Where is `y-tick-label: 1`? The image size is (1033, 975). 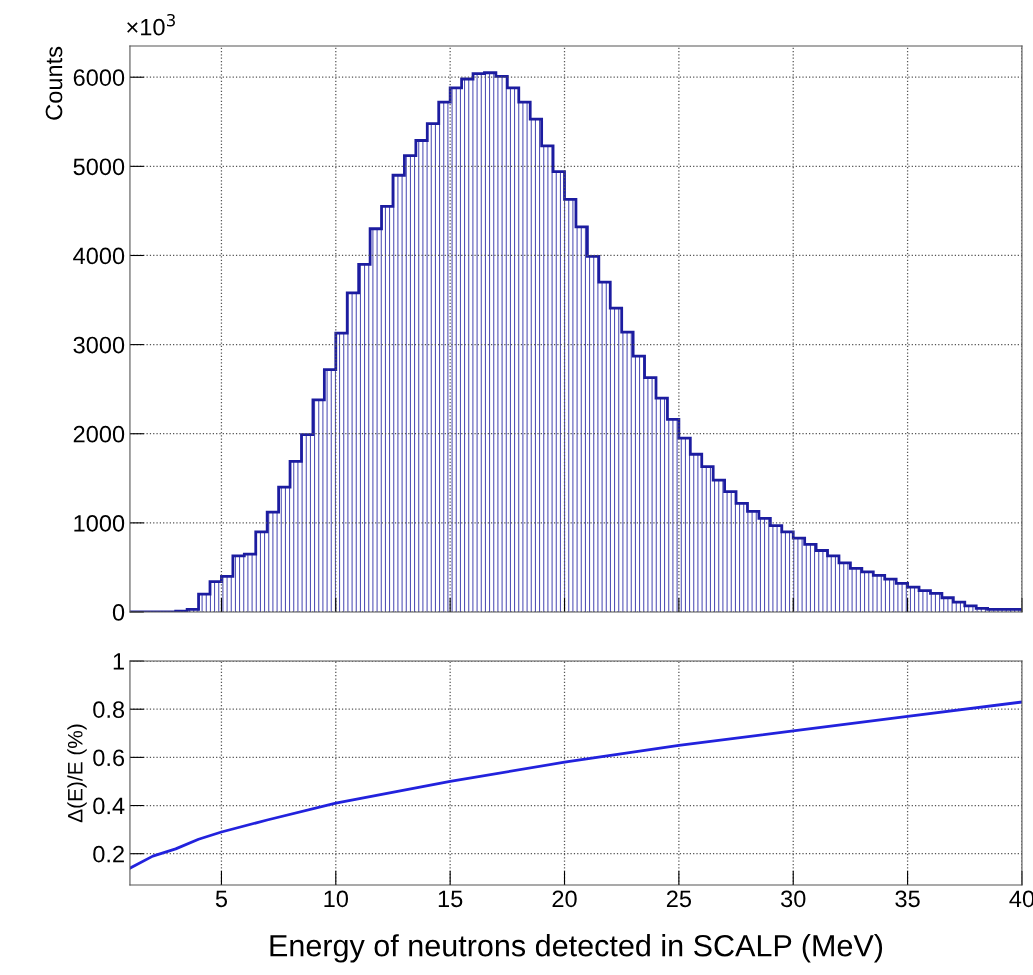
y-tick-label: 1 is located at coordinates (118, 661).